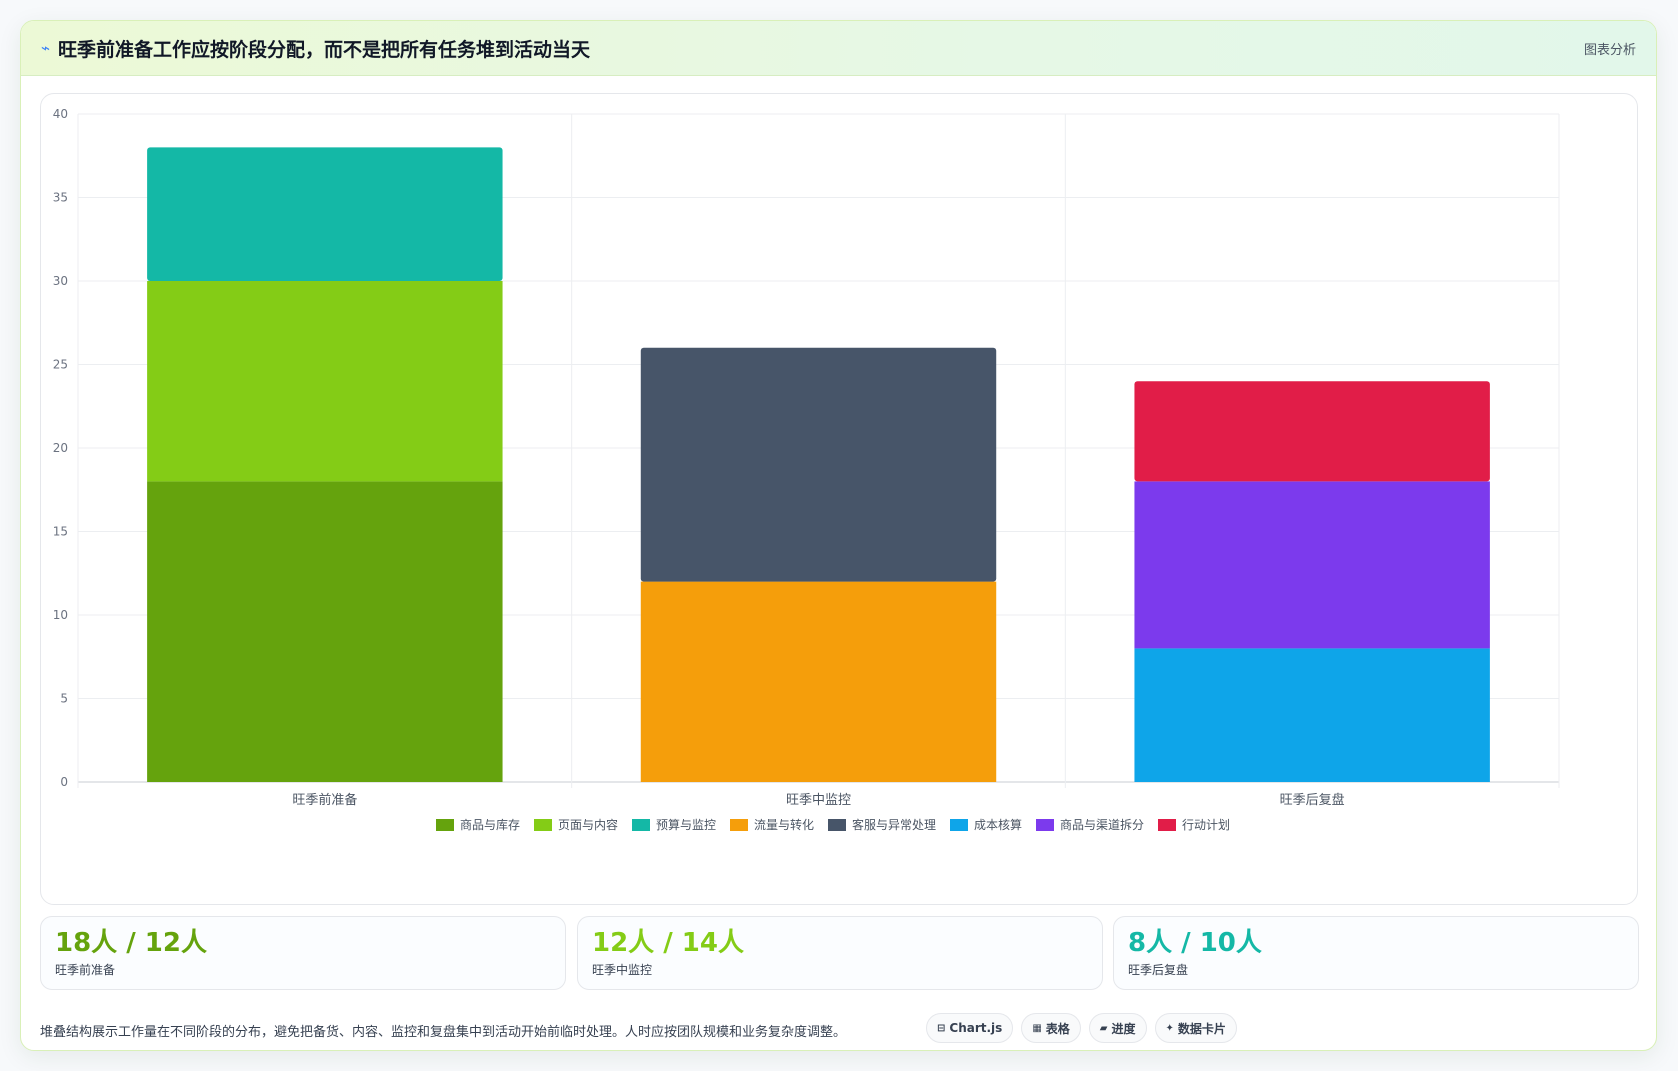  Describe the element at coordinates (1169, 1028) in the screenshot. I see `sparkle-icon: ✦` at that location.